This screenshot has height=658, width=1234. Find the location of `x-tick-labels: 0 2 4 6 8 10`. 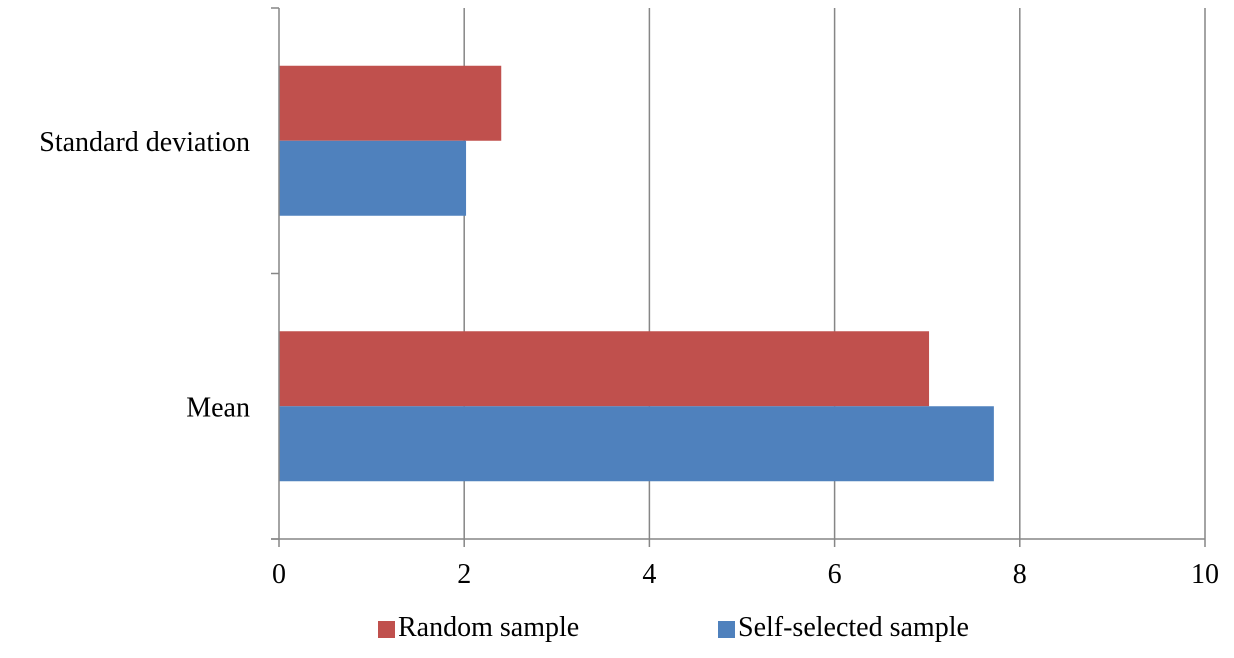

x-tick-labels: 0 2 4 6 8 10 is located at coordinates (745, 574).